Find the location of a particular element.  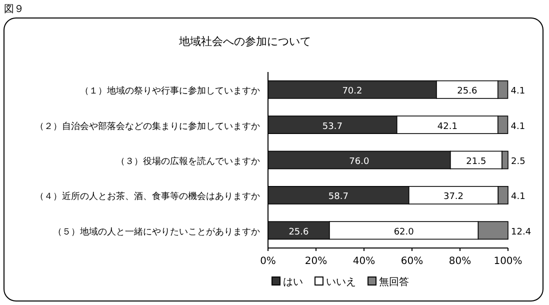

y-tick-label: （２）自治会や部落会などの集まりに参加していますか is located at coordinates (147, 126).